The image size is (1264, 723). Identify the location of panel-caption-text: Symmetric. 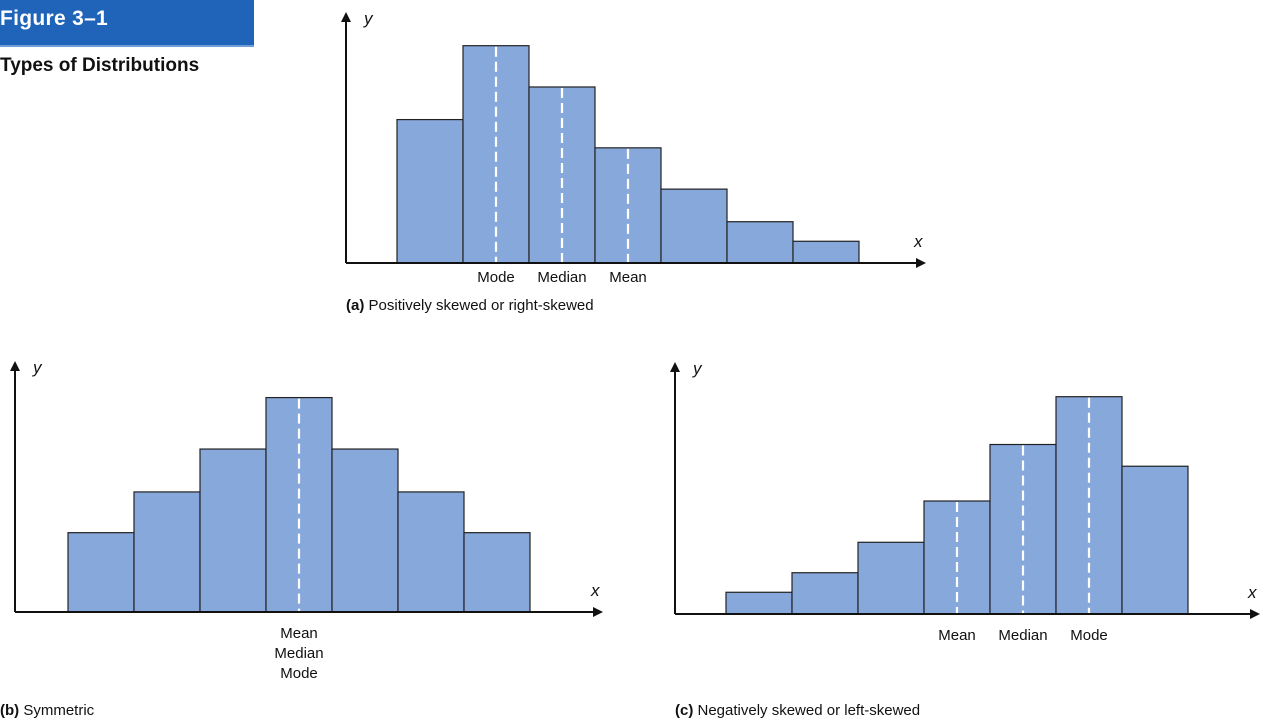
(57, 710).